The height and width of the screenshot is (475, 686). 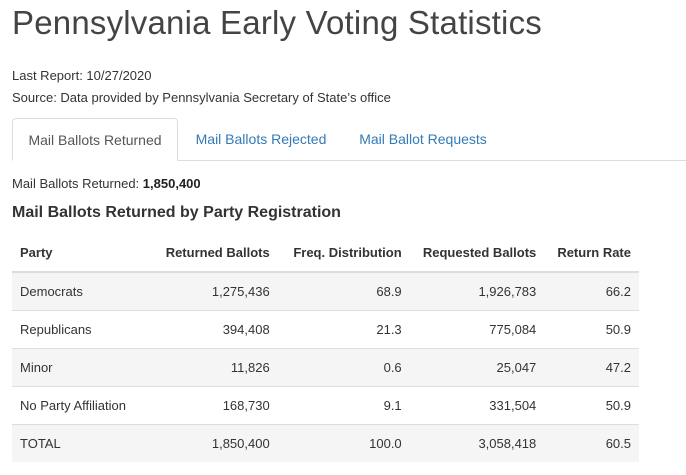 I want to click on freq-cell: 100.0, so click(x=343, y=443).